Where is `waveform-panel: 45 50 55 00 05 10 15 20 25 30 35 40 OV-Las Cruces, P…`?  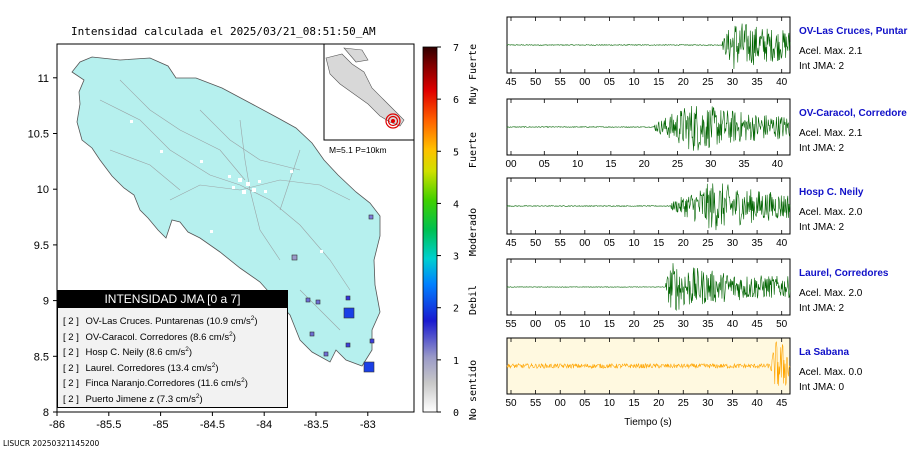 waveform-panel: 45 50 55 00 05 10 15 20 25 30 35 40 OV-Las Cruces, P… is located at coordinates (706, 52).